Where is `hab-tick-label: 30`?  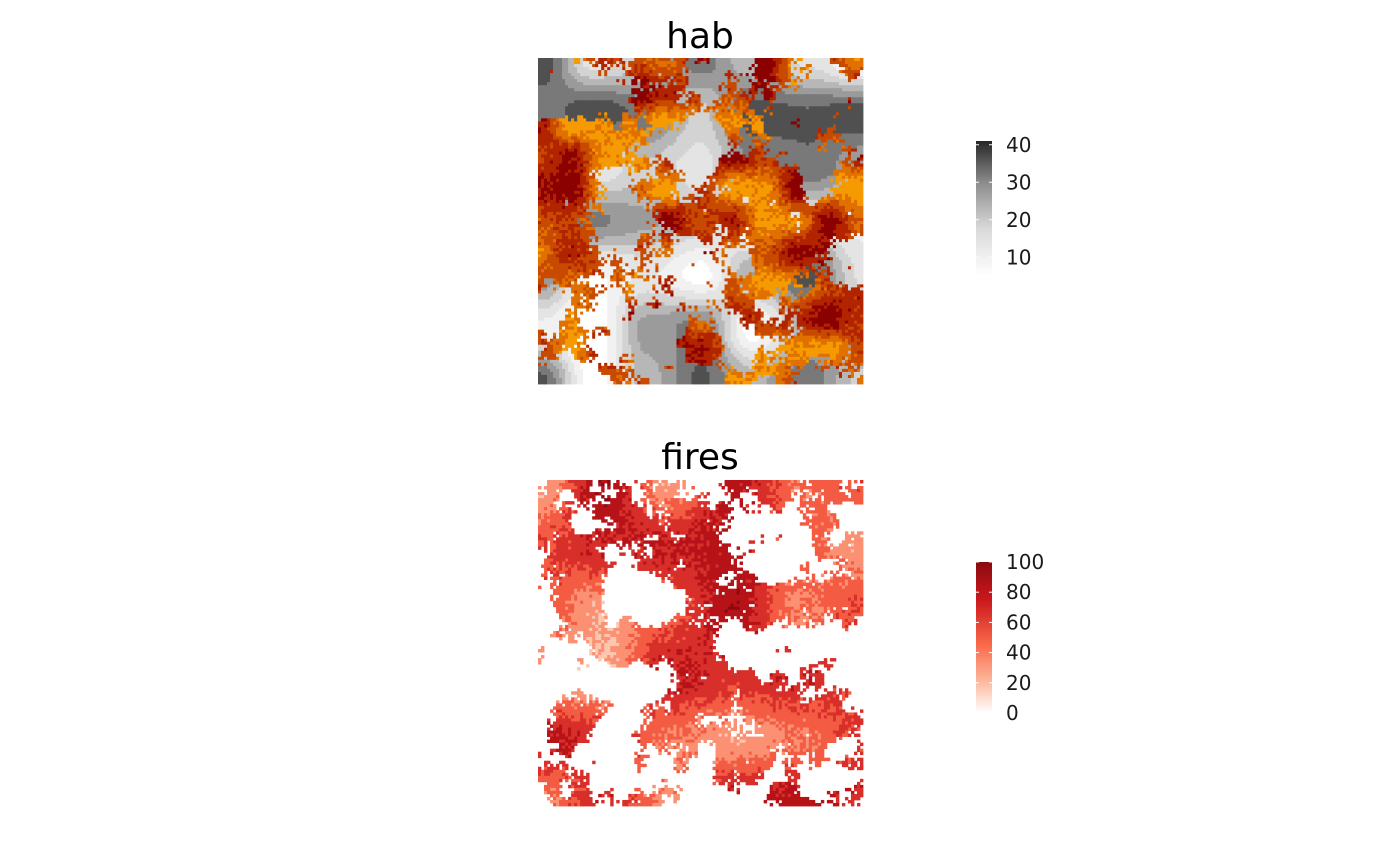
hab-tick-label: 30 is located at coordinates (1018, 182).